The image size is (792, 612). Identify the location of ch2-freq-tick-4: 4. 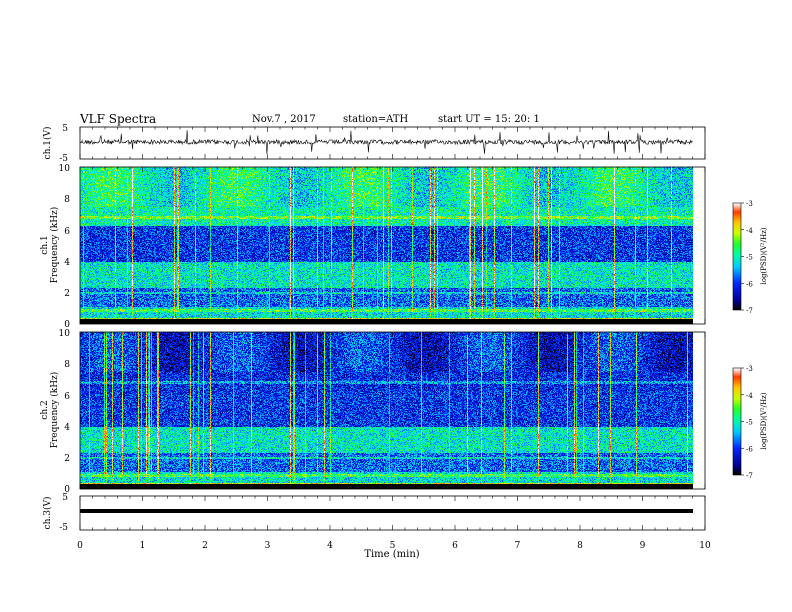
(67, 428).